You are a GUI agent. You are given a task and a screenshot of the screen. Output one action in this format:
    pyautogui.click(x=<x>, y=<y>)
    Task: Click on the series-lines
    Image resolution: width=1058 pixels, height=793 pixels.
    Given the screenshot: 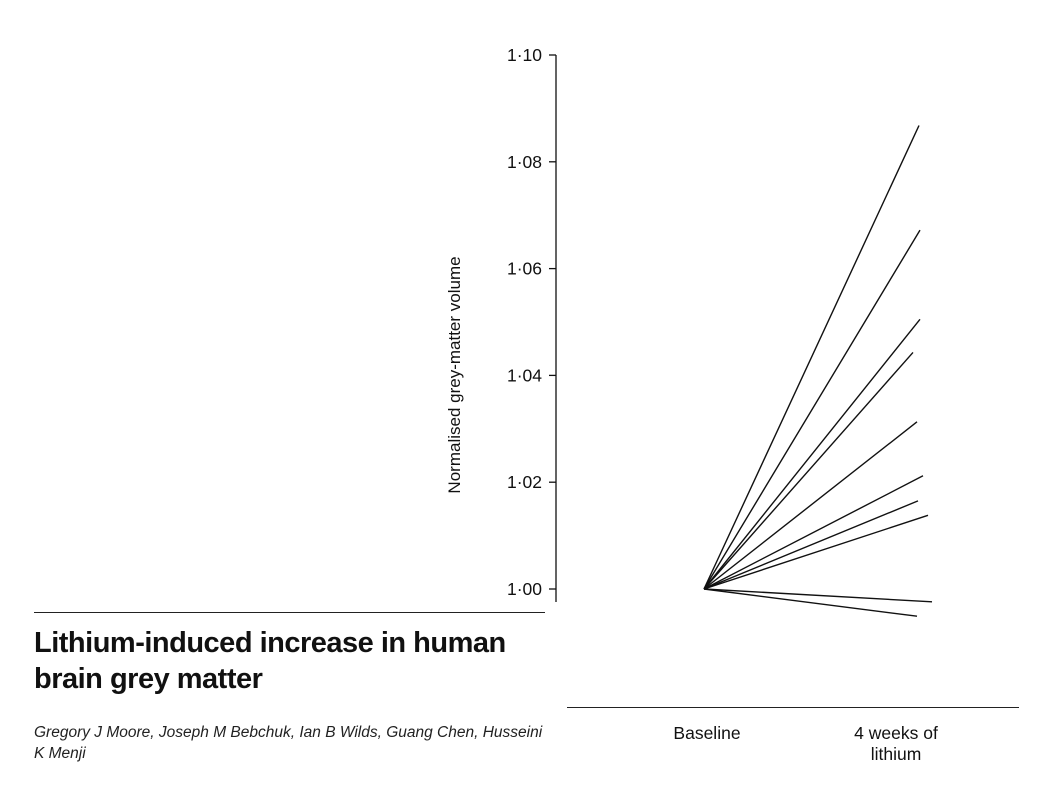 What is the action you would take?
    pyautogui.click(x=818, y=371)
    